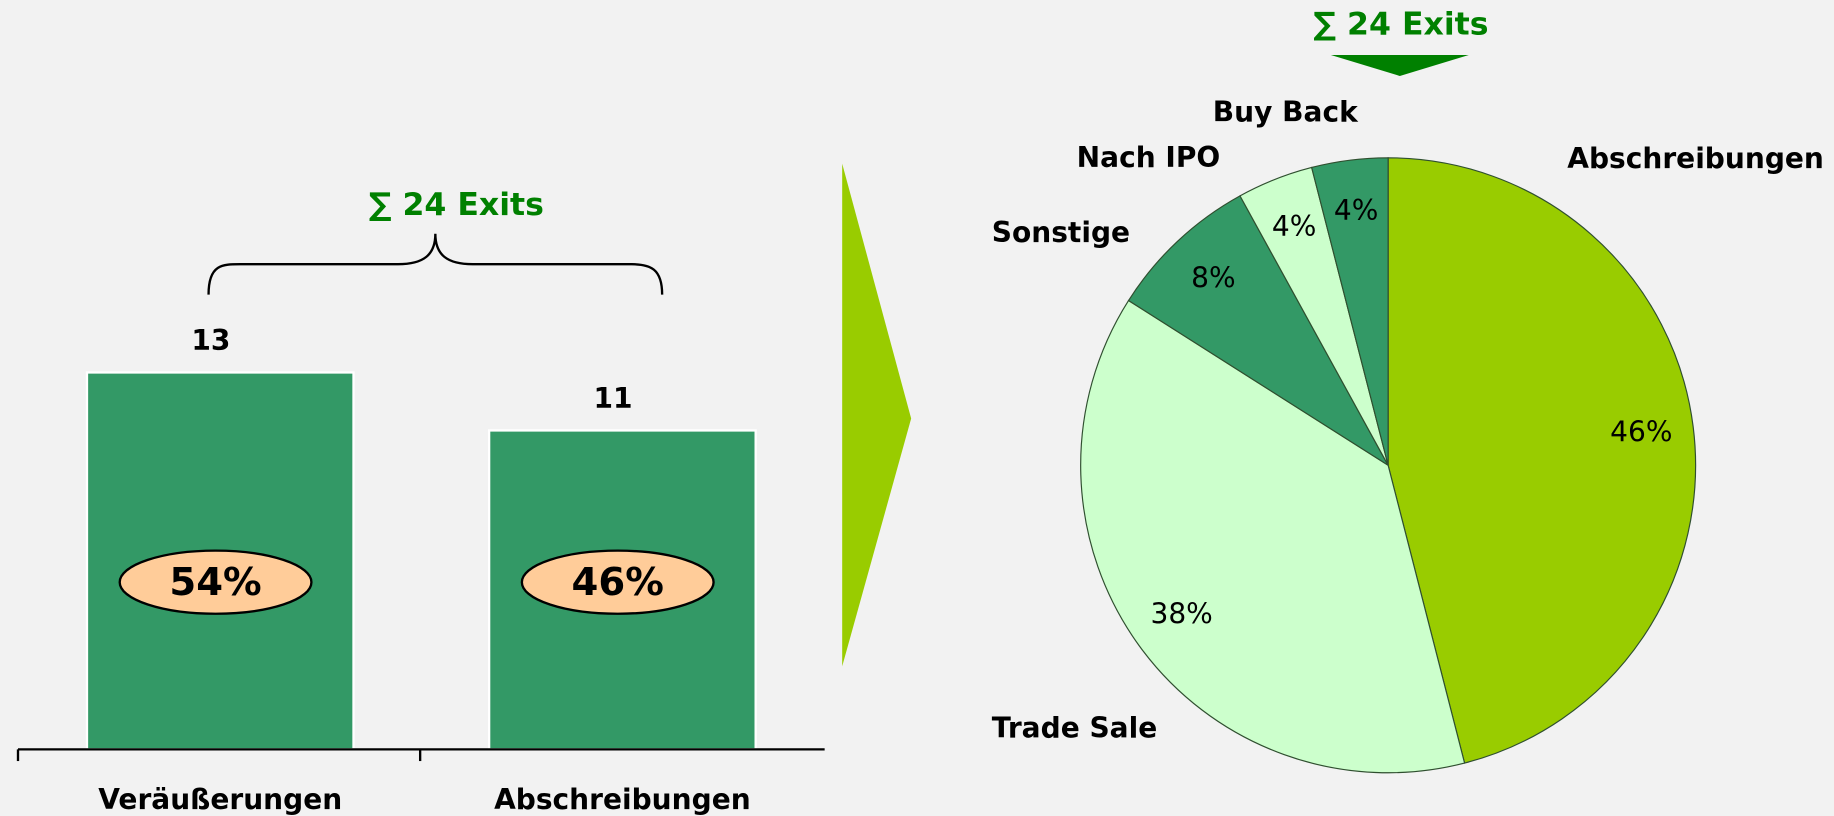 This screenshot has height=816, width=1834. What do you see at coordinates (220, 799) in the screenshot?
I see `x-tick-label: Veräußerungen` at bounding box center [220, 799].